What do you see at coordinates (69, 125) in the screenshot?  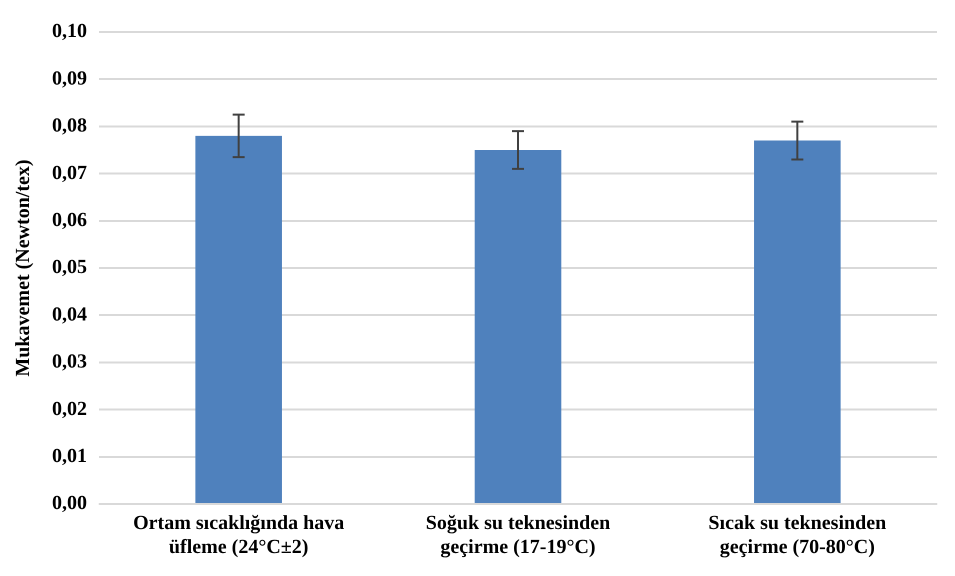 I see `y-tick-label: 0,08` at bounding box center [69, 125].